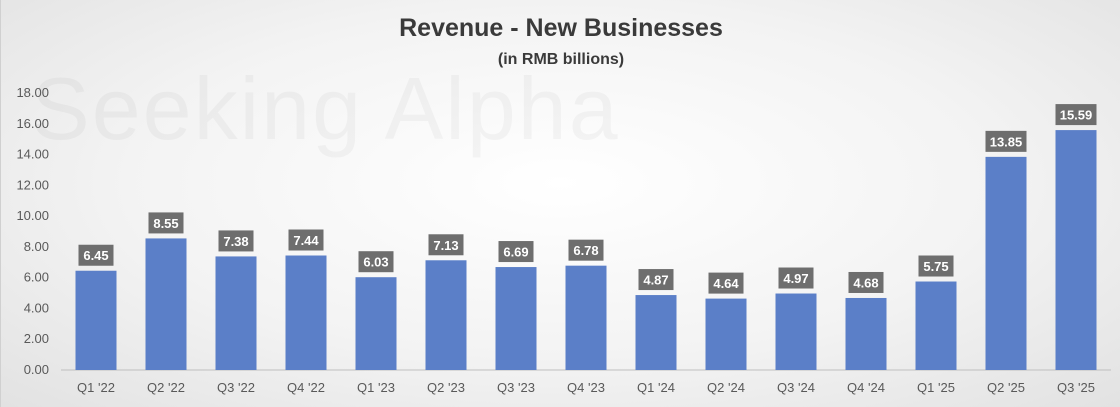 Image resolution: width=1120 pixels, height=407 pixels. Describe the element at coordinates (36, 338) in the screenshot. I see `y-tick-label: 2.00` at that location.